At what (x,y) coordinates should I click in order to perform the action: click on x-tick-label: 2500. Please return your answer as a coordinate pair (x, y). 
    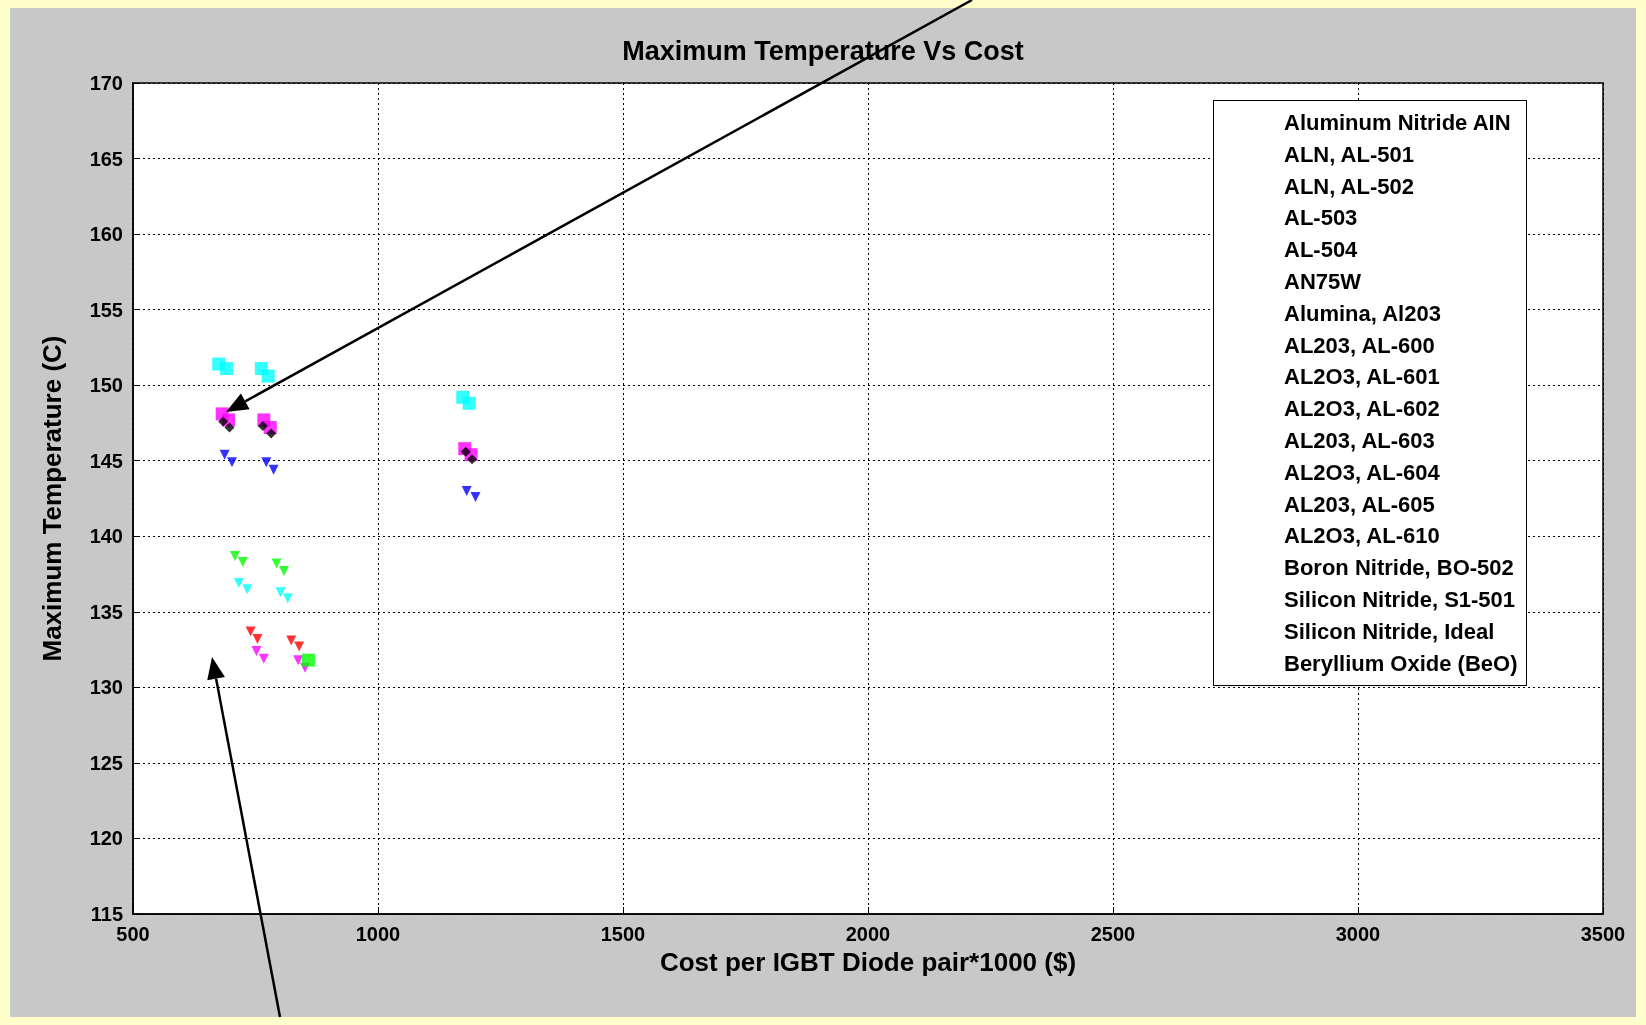
    Looking at the image, I should click on (1113, 934).